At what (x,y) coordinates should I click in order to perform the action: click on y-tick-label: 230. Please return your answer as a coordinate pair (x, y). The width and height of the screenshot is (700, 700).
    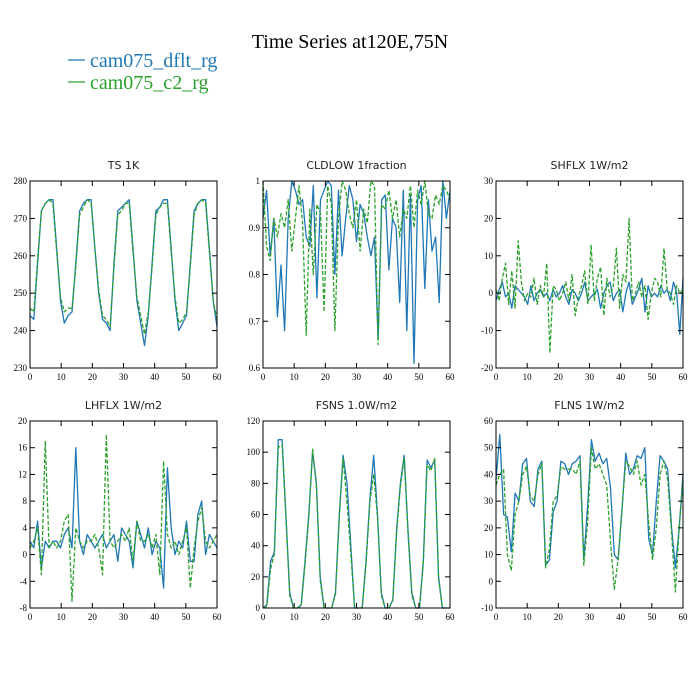
    Looking at the image, I should click on (21, 368).